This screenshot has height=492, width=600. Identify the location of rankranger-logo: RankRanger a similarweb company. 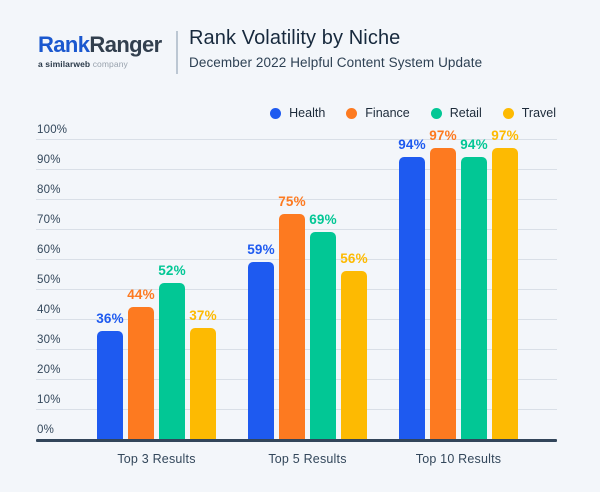
(100, 51).